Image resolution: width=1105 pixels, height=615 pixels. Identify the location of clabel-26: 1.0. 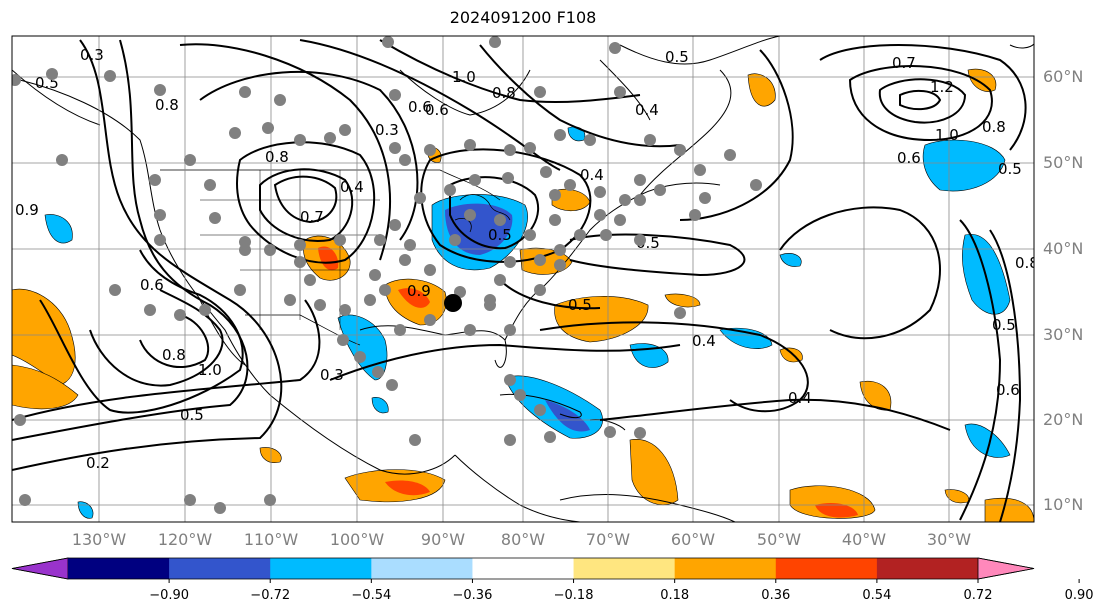
(210, 370).